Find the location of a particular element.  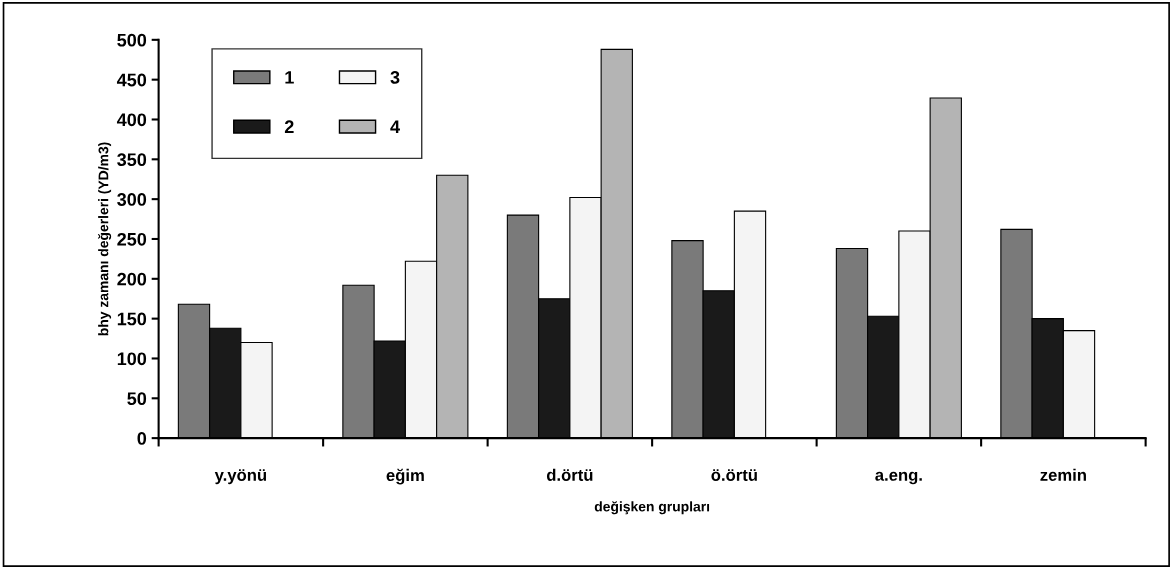

y-tick-label: 50 is located at coordinates (137, 399).